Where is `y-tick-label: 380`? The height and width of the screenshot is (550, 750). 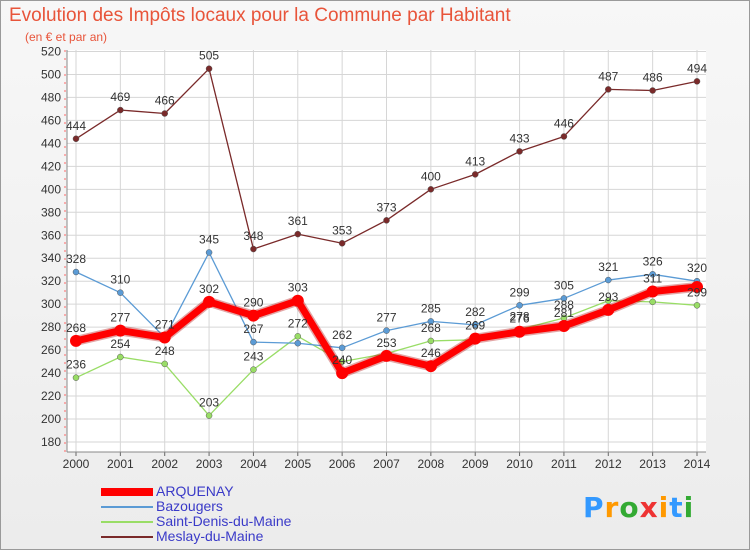 y-tick-label: 380 is located at coordinates (51, 212).